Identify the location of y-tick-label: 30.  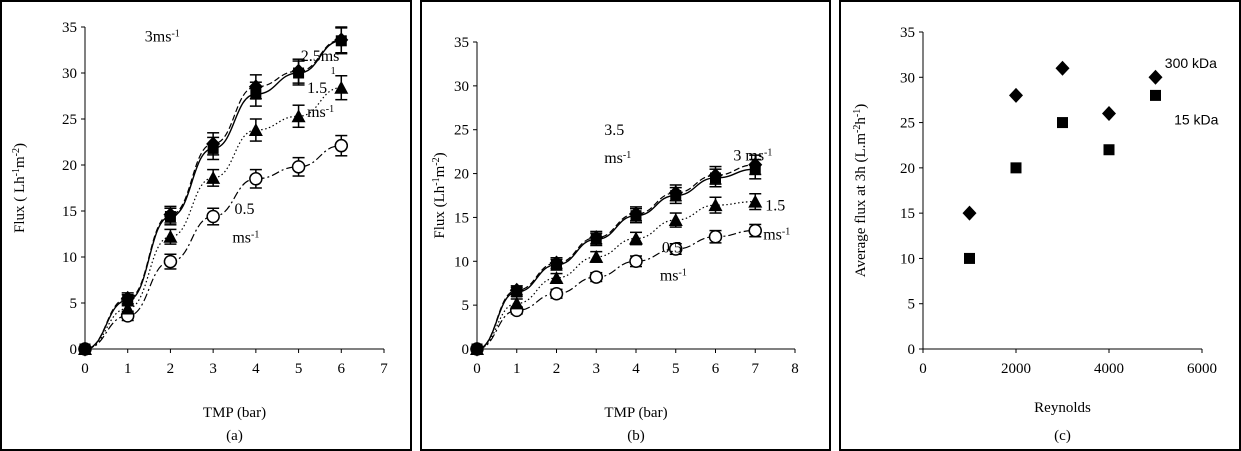
(461, 87).